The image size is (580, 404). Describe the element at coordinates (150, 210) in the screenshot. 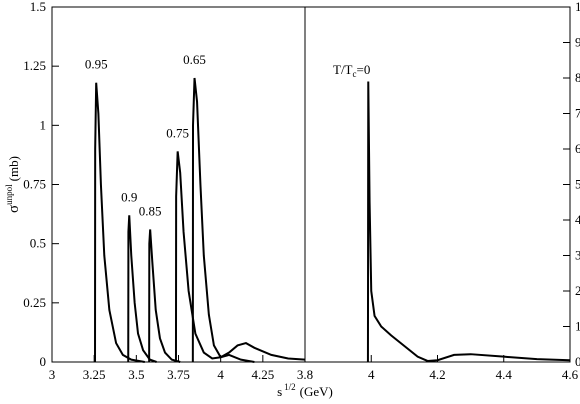

I see `series-label: 0.85` at that location.